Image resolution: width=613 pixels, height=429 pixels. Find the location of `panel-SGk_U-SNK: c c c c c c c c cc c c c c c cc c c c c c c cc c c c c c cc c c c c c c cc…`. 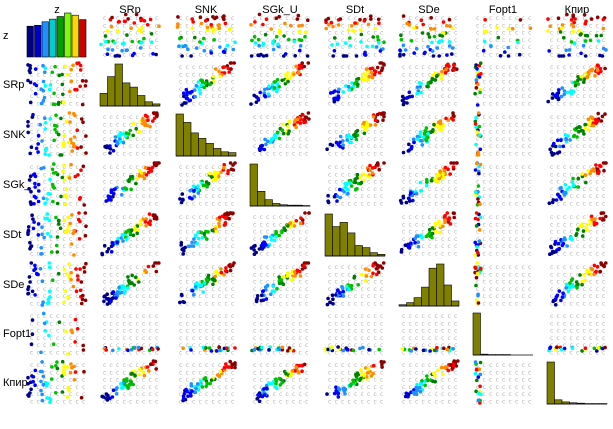

panel-SGk_U-SNK: c c c c c c c c cc c c c c c cc c c c c c c cc c c c c c cc c c c c c c cc… is located at coordinates (207, 184).